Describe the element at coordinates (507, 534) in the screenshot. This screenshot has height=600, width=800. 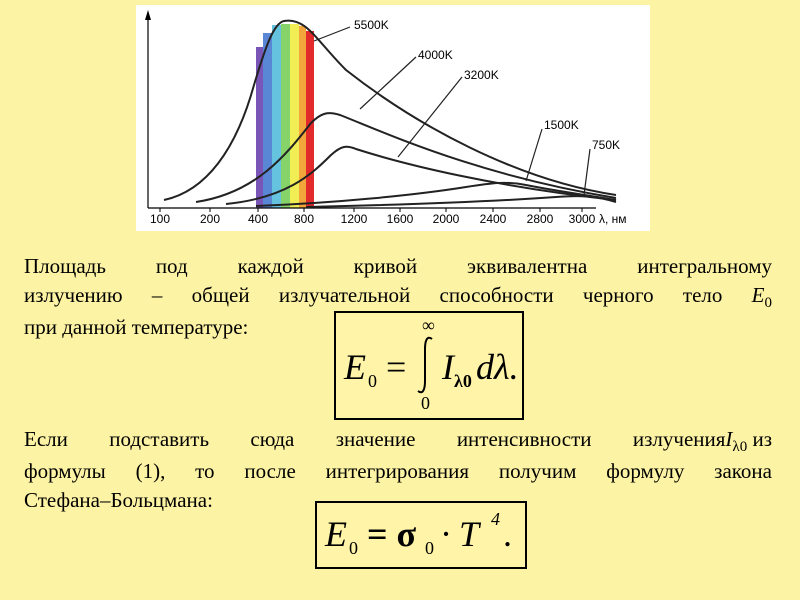
I see `f2-end: .` at that location.